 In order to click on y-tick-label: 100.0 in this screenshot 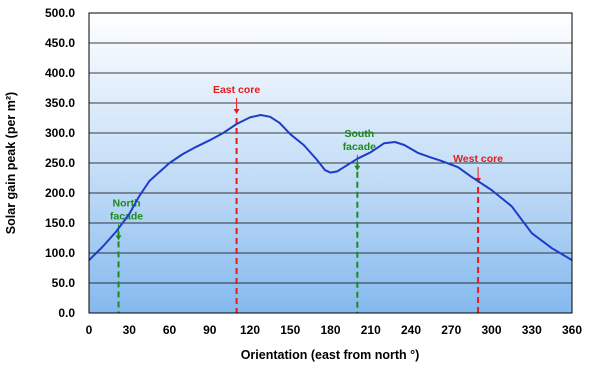, I will do `click(60, 253)`.